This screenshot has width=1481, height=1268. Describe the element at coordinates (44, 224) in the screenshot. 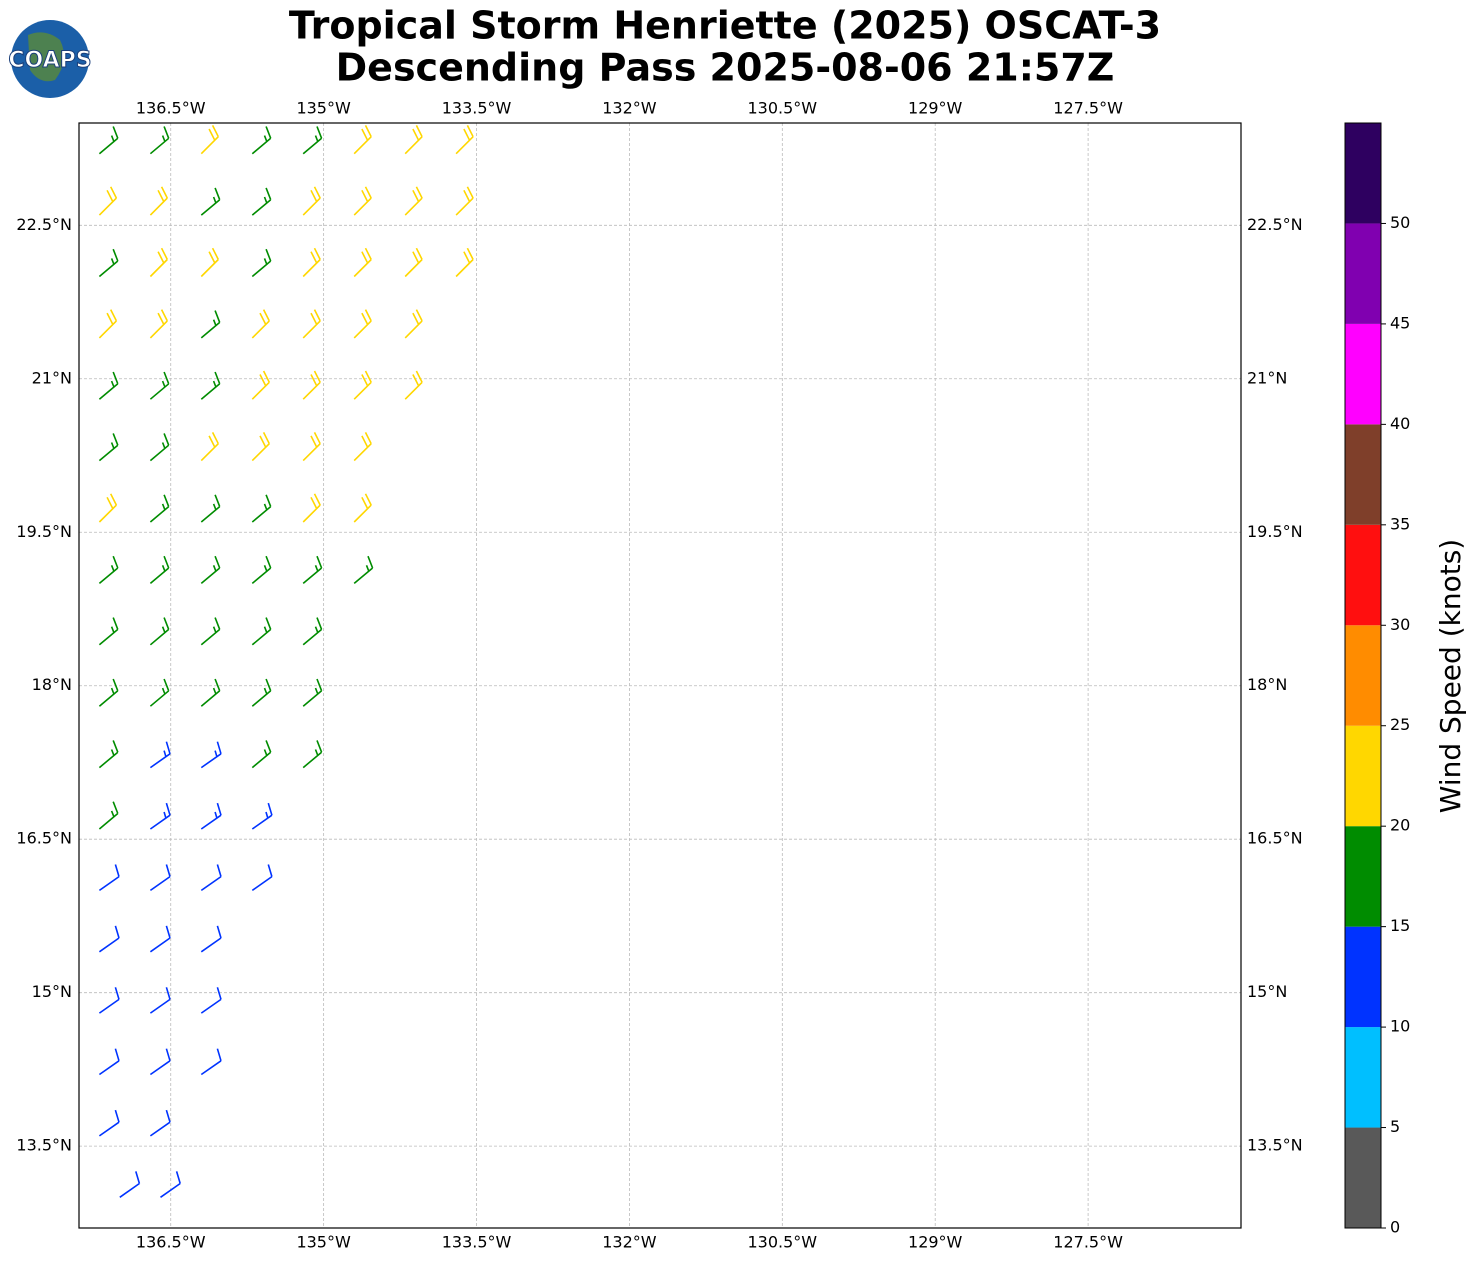

I see `y-tick-label: 22.5°N` at that location.